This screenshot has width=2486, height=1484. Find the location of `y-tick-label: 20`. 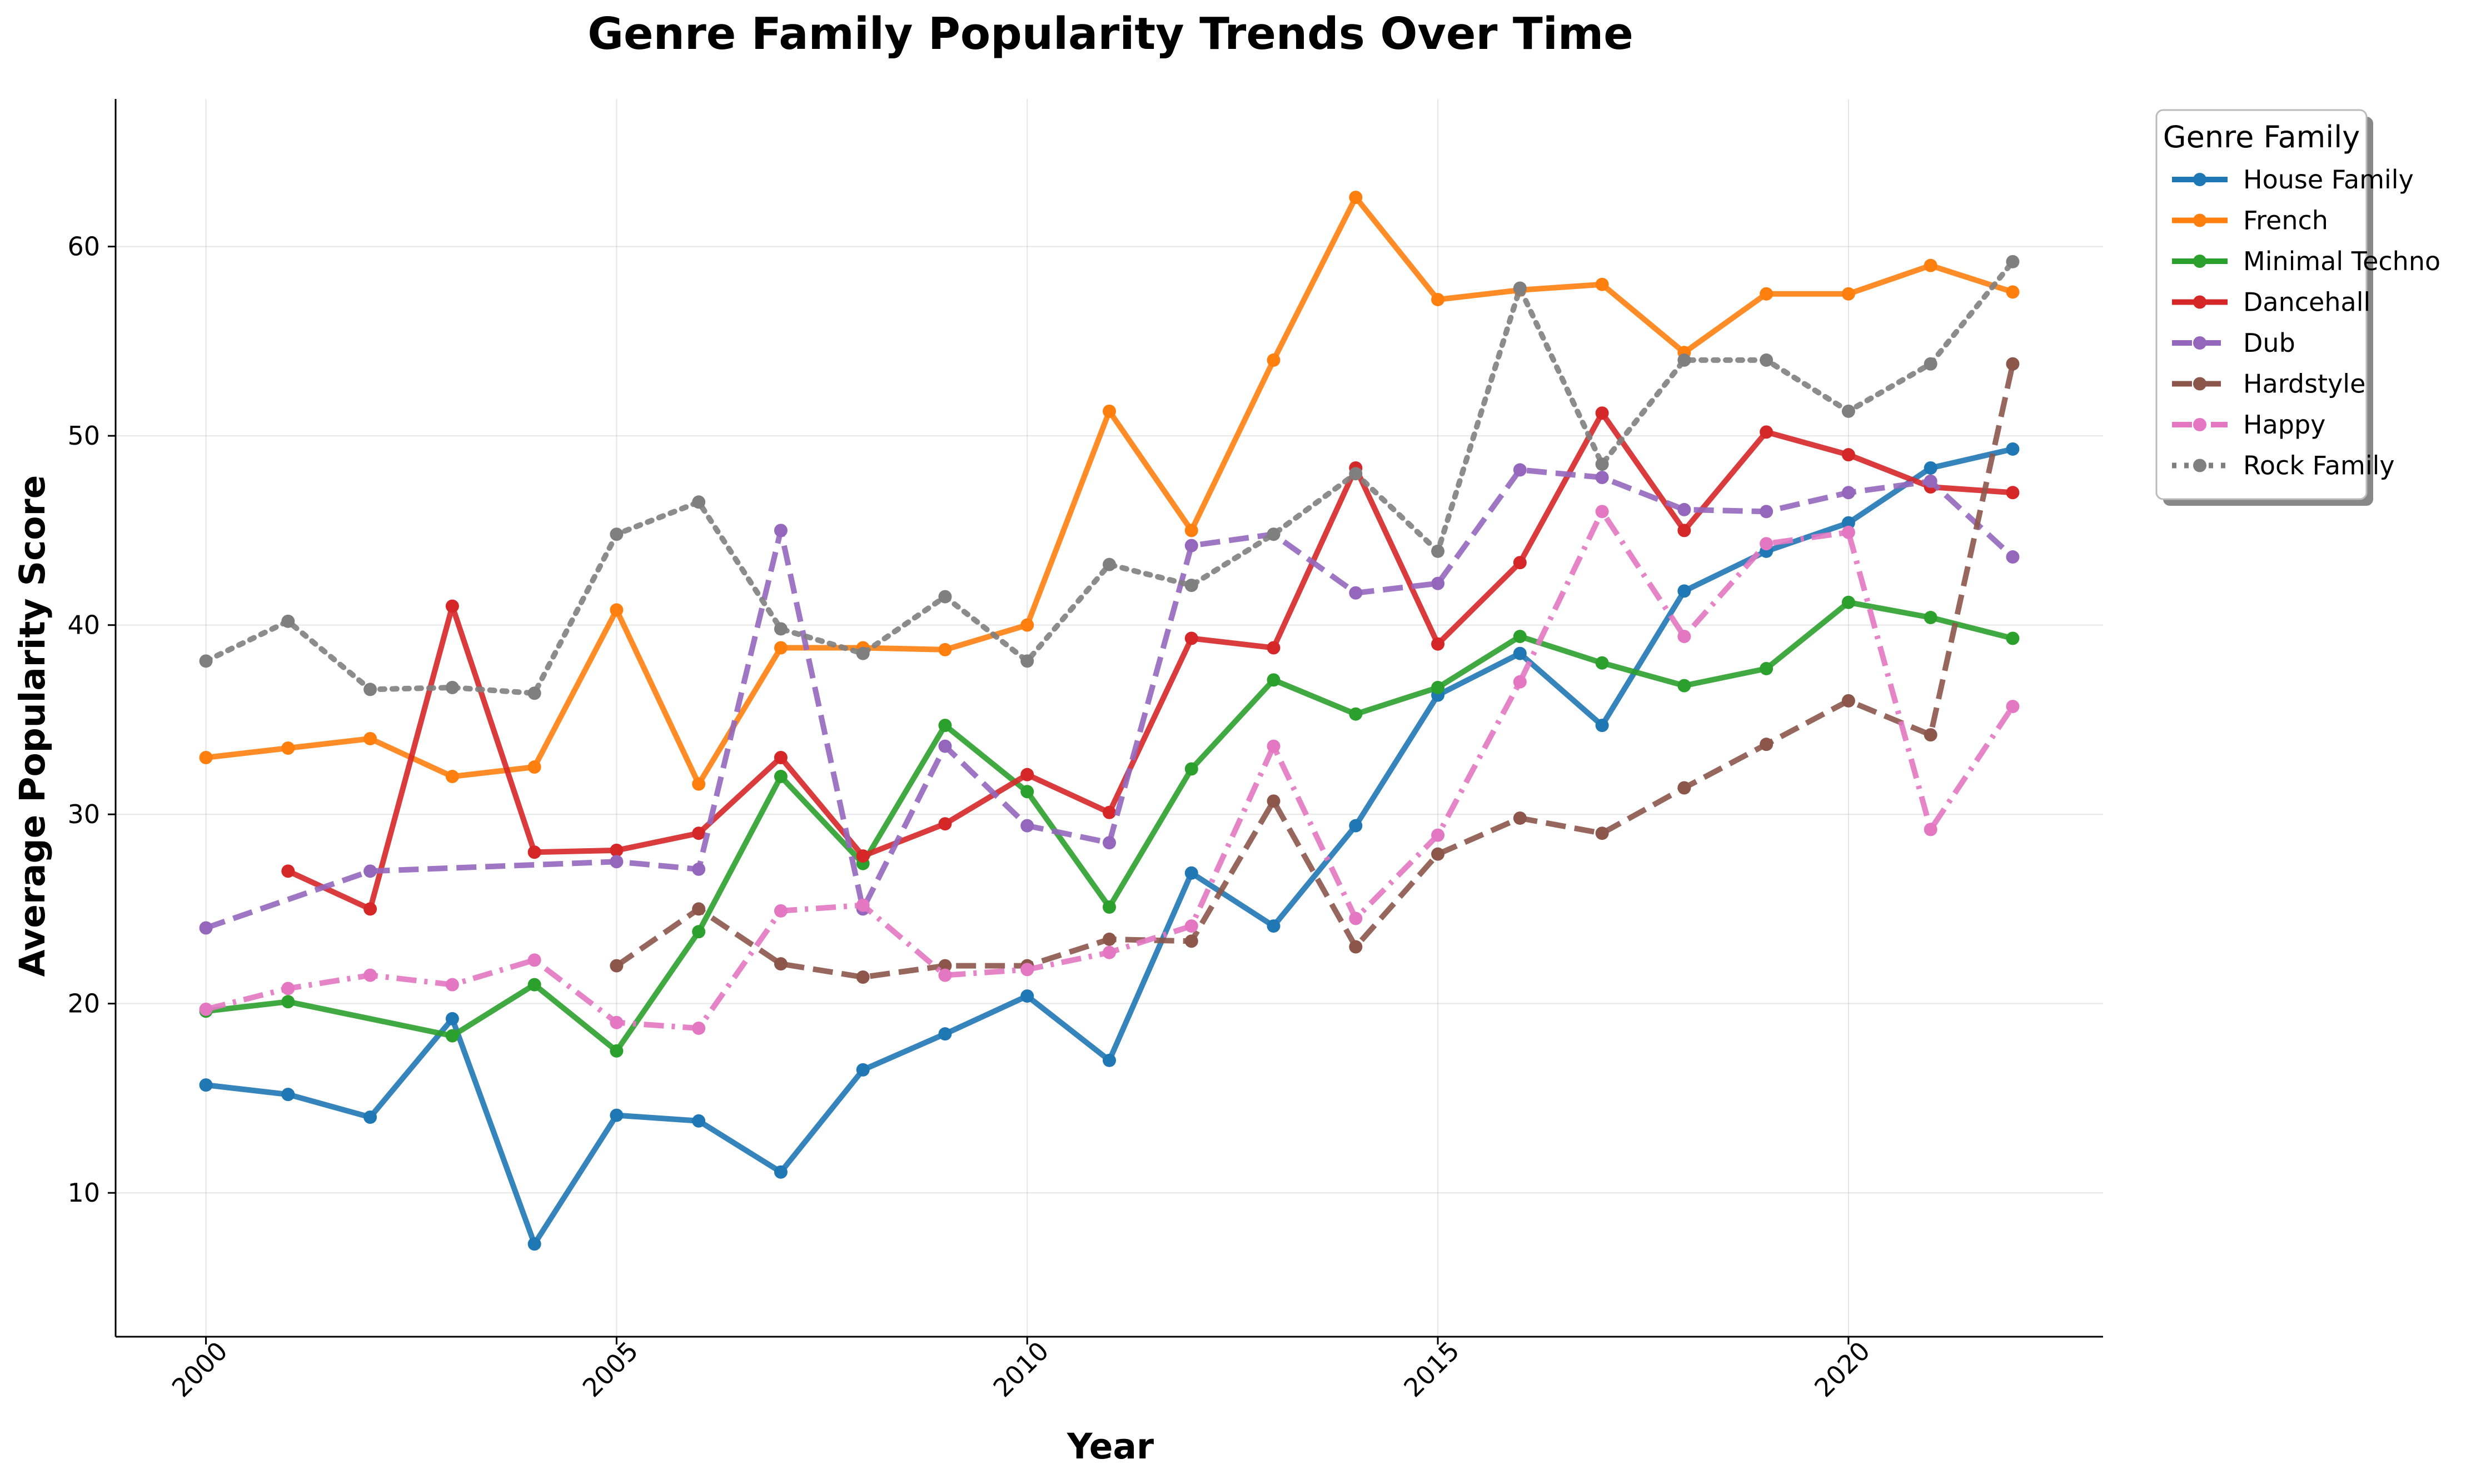

y-tick-label: 20 is located at coordinates (83, 1004).